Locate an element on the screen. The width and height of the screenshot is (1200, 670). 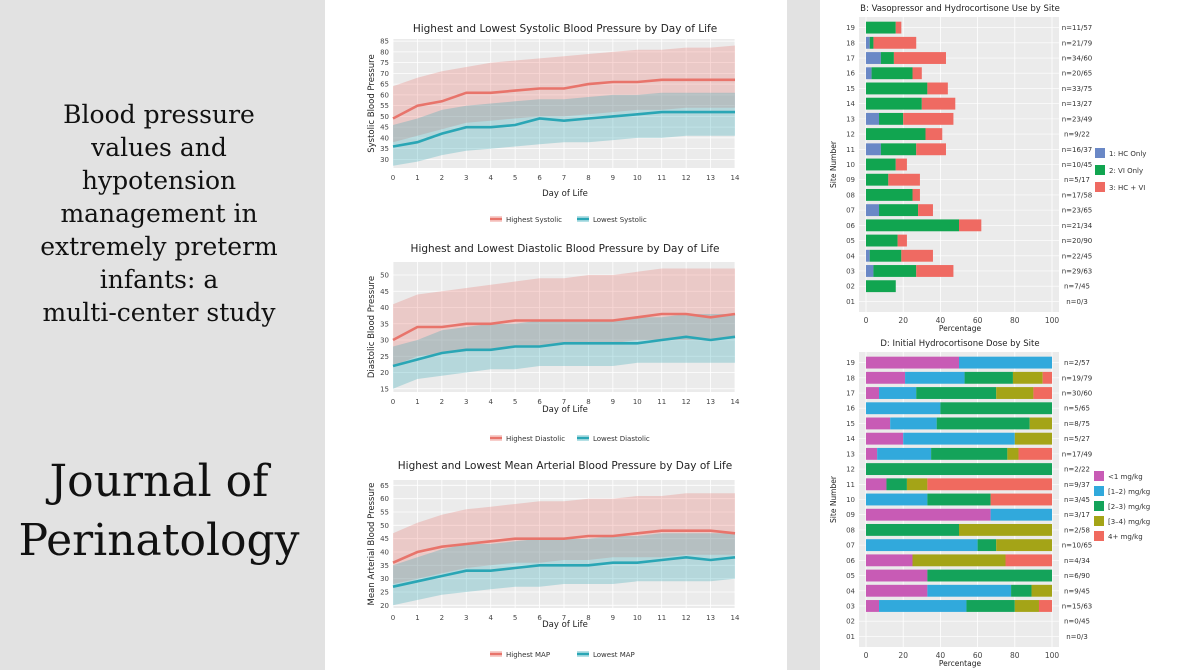
bar-annotation: n=2/22 is located at coordinates (1077, 470).